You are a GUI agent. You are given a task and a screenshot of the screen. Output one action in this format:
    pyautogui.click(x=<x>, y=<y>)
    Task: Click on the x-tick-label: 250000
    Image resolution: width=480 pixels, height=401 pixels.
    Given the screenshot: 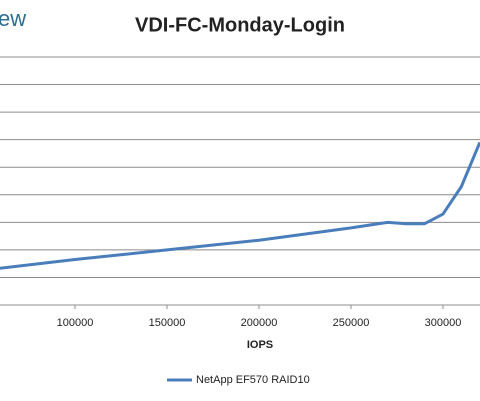 What is the action you would take?
    pyautogui.click(x=351, y=323)
    